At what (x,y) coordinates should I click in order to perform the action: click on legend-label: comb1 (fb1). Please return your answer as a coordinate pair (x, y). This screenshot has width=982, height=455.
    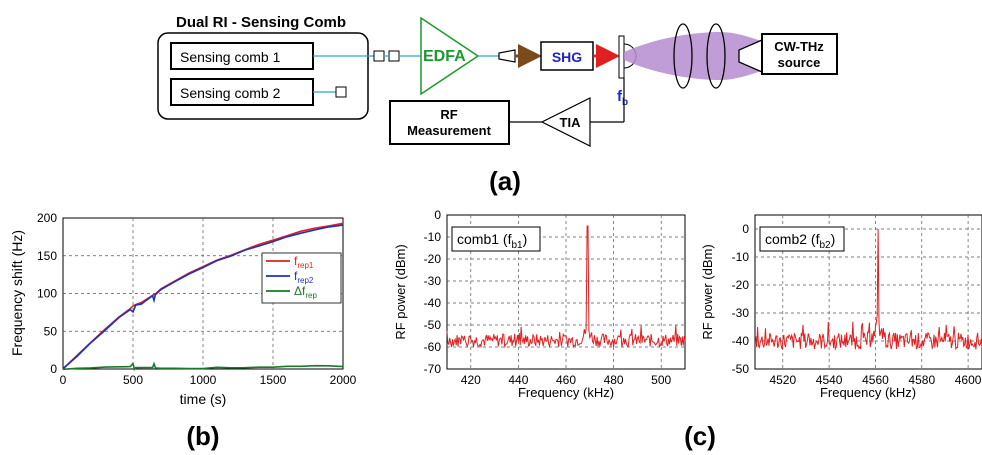
    Looking at the image, I should click on (492, 241).